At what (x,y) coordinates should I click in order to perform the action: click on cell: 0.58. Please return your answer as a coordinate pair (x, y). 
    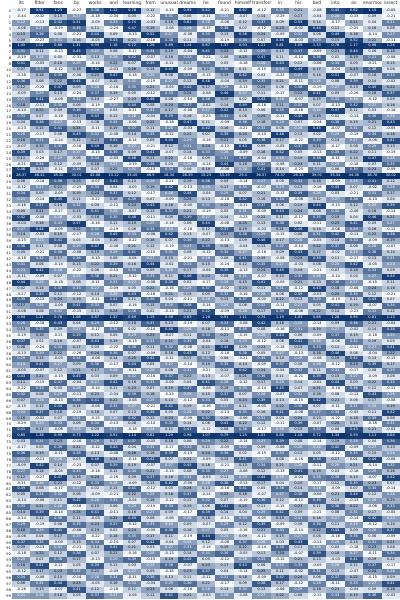
    Looking at the image, I should click on (243, 34).